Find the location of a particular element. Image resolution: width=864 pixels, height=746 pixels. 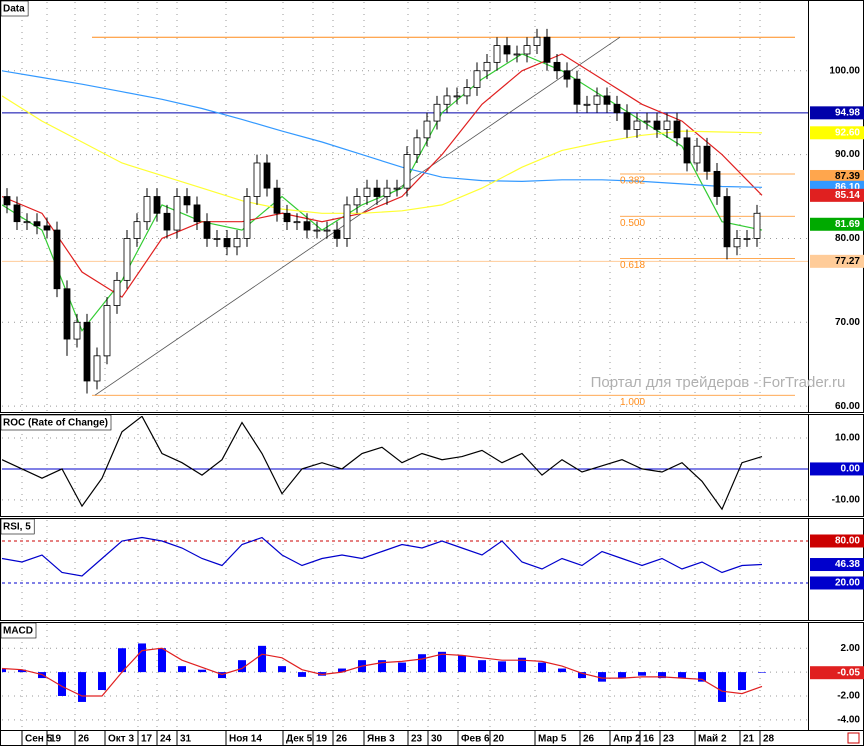

x-tick-label: Мар 5 is located at coordinates (552, 739).